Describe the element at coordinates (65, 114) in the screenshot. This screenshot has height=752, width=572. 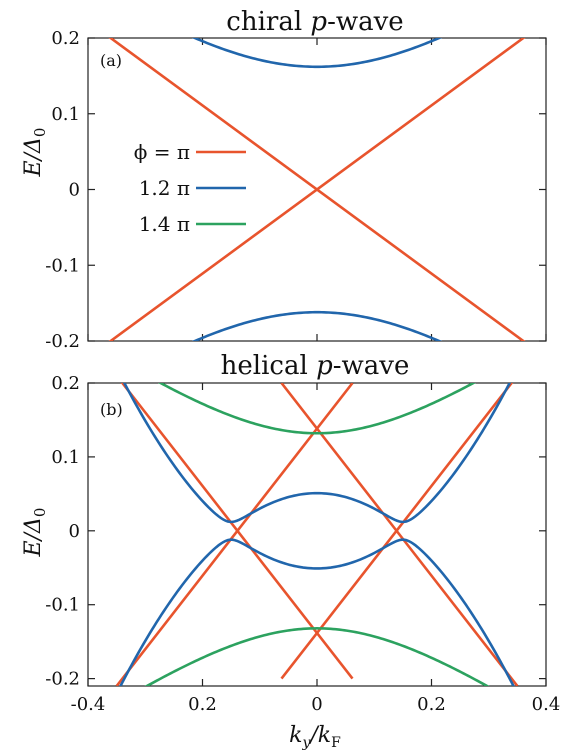
I see `panel-a-y-tick-label: 0.1` at that location.